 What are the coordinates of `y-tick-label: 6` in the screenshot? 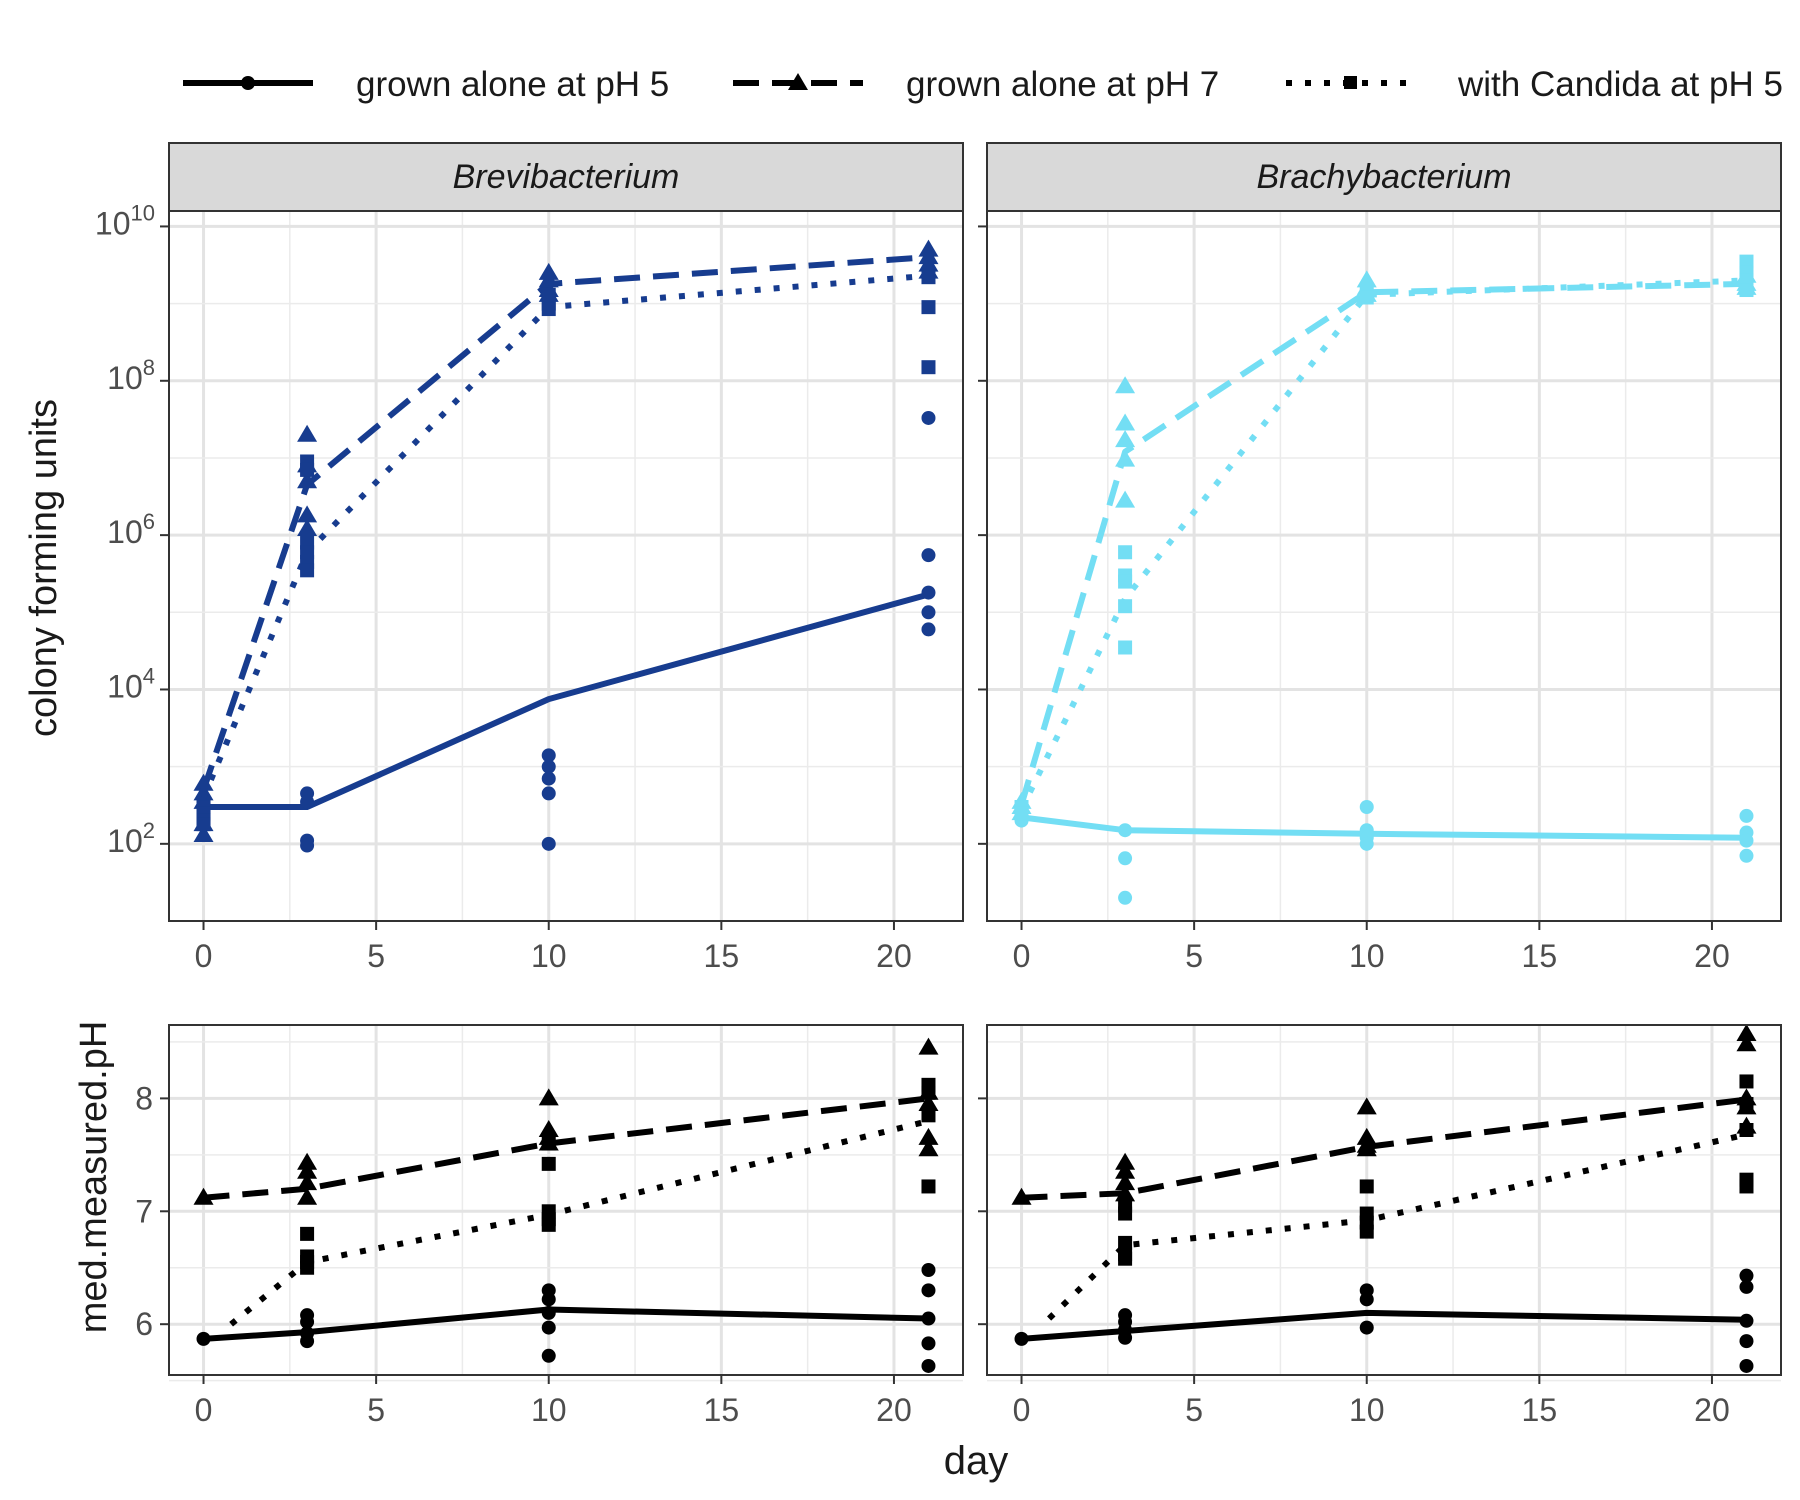 It's located at (144, 1324).